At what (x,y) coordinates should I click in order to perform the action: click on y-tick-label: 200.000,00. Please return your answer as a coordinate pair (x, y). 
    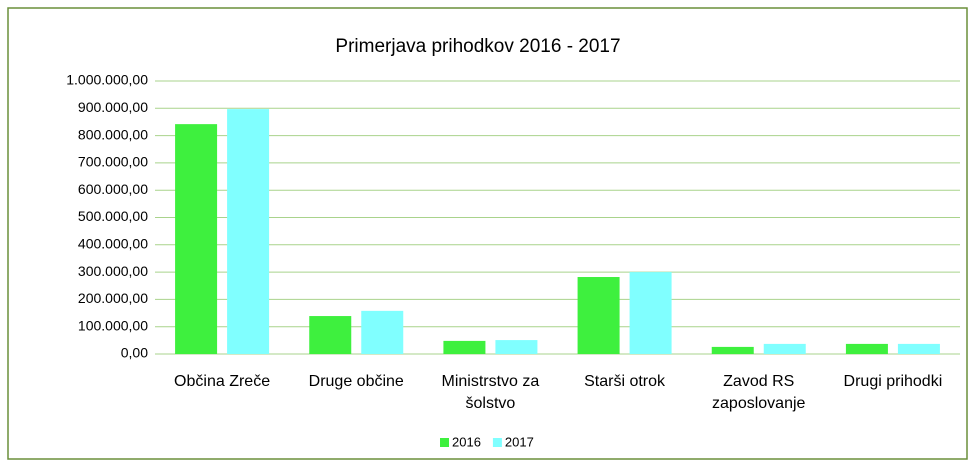
    Looking at the image, I should click on (113, 298).